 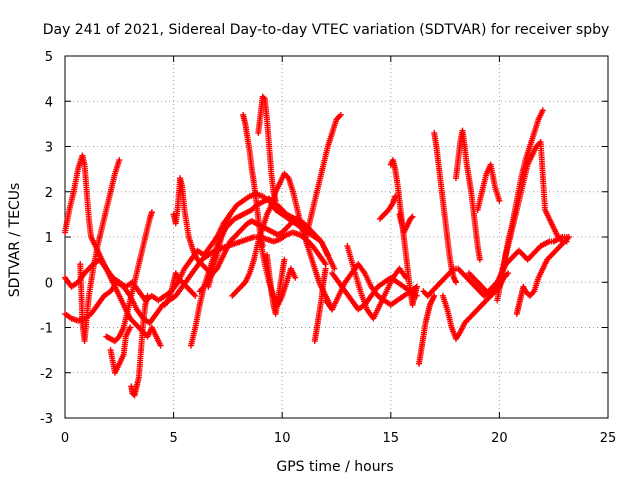 What do you see at coordinates (49, 238) in the screenshot?
I see `y-tick-label: 1` at bounding box center [49, 238].